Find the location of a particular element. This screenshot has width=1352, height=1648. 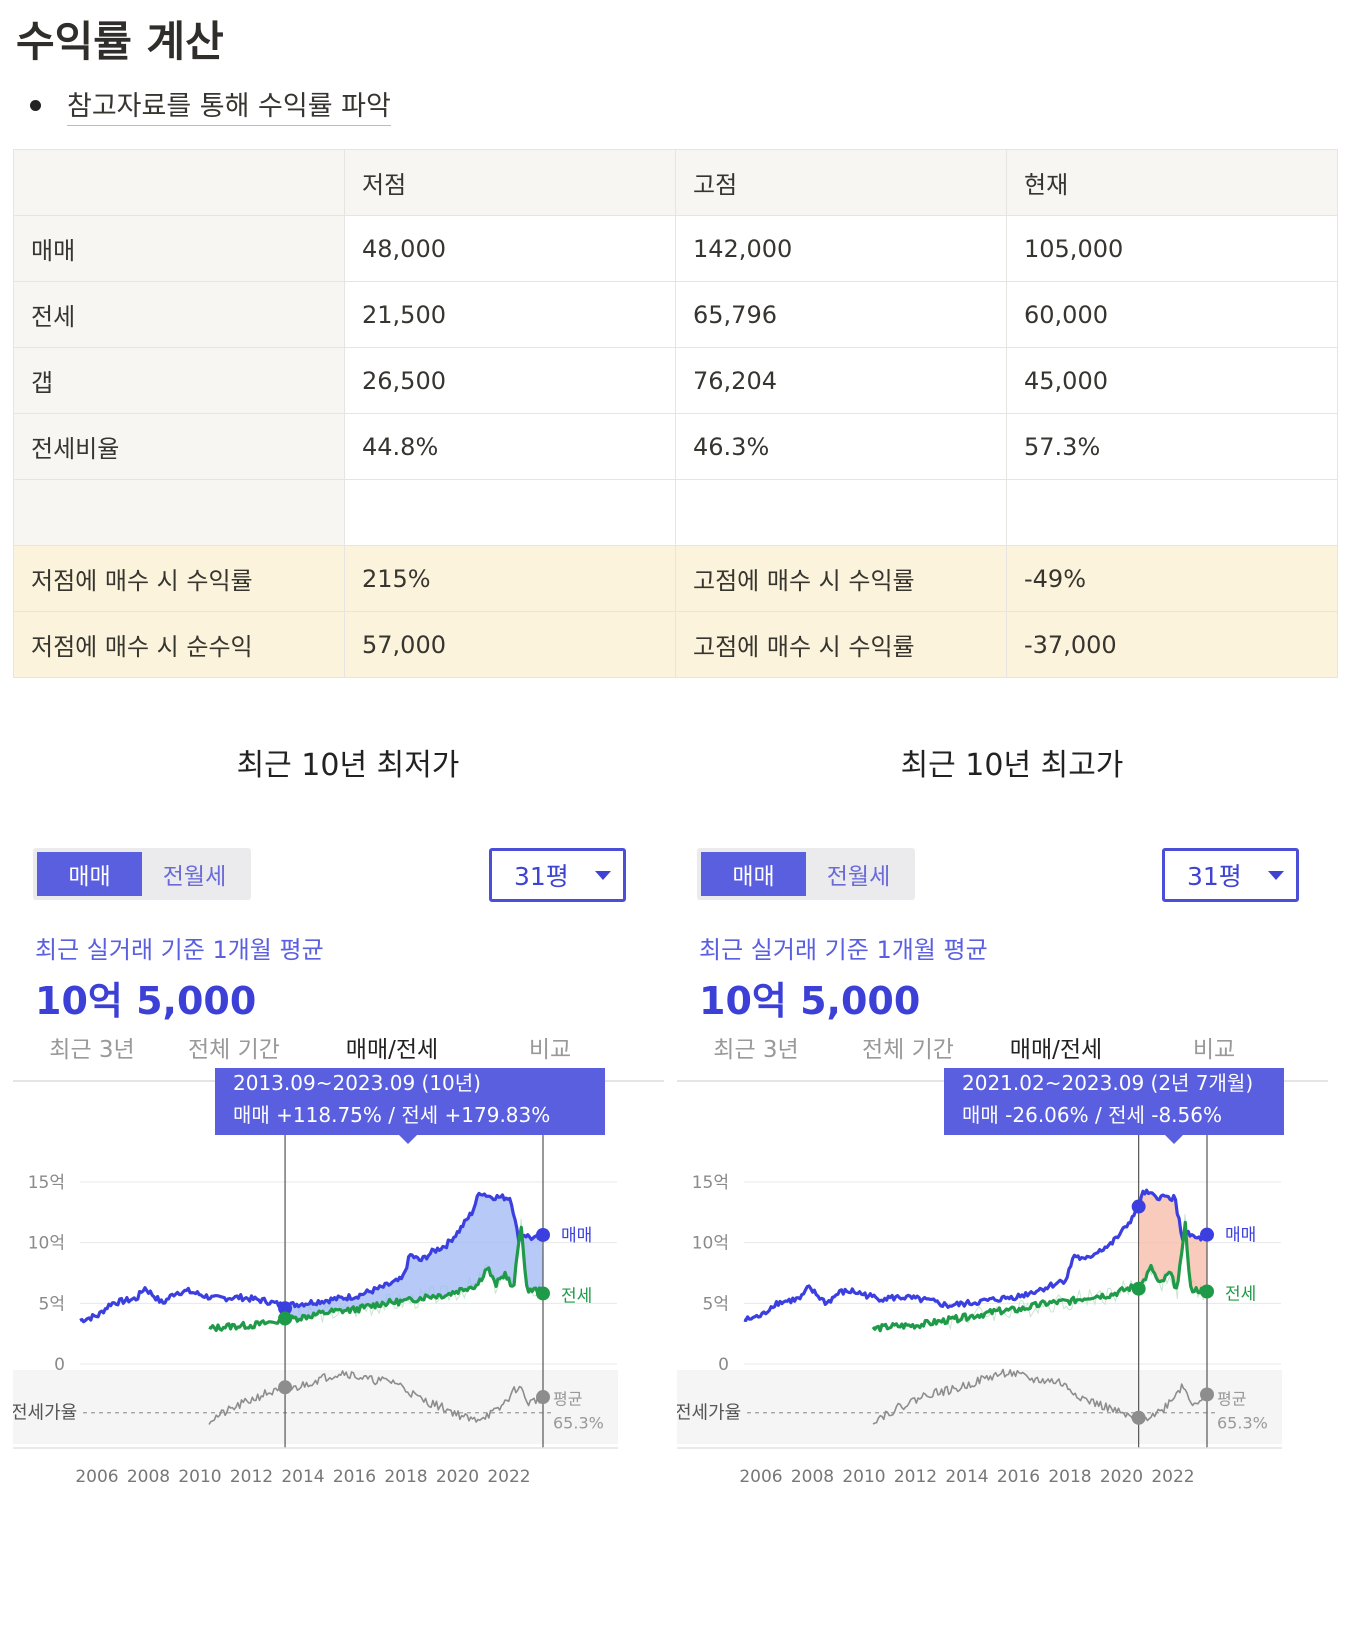

table-cell: 고점에 매수 시 수익률 is located at coordinates (841, 644).